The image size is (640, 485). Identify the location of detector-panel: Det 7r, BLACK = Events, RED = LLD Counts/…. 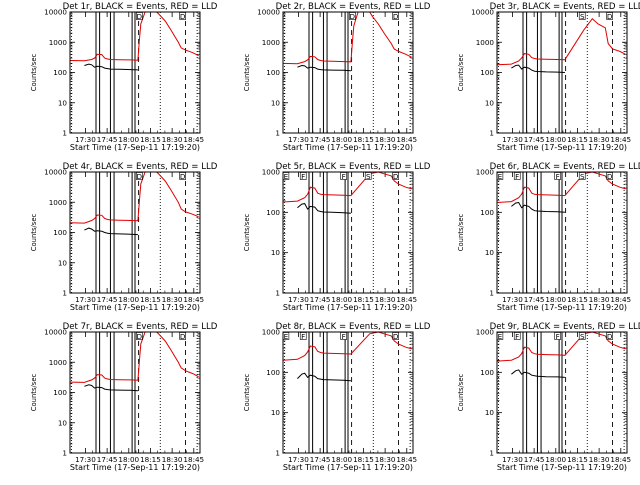
(124, 397).